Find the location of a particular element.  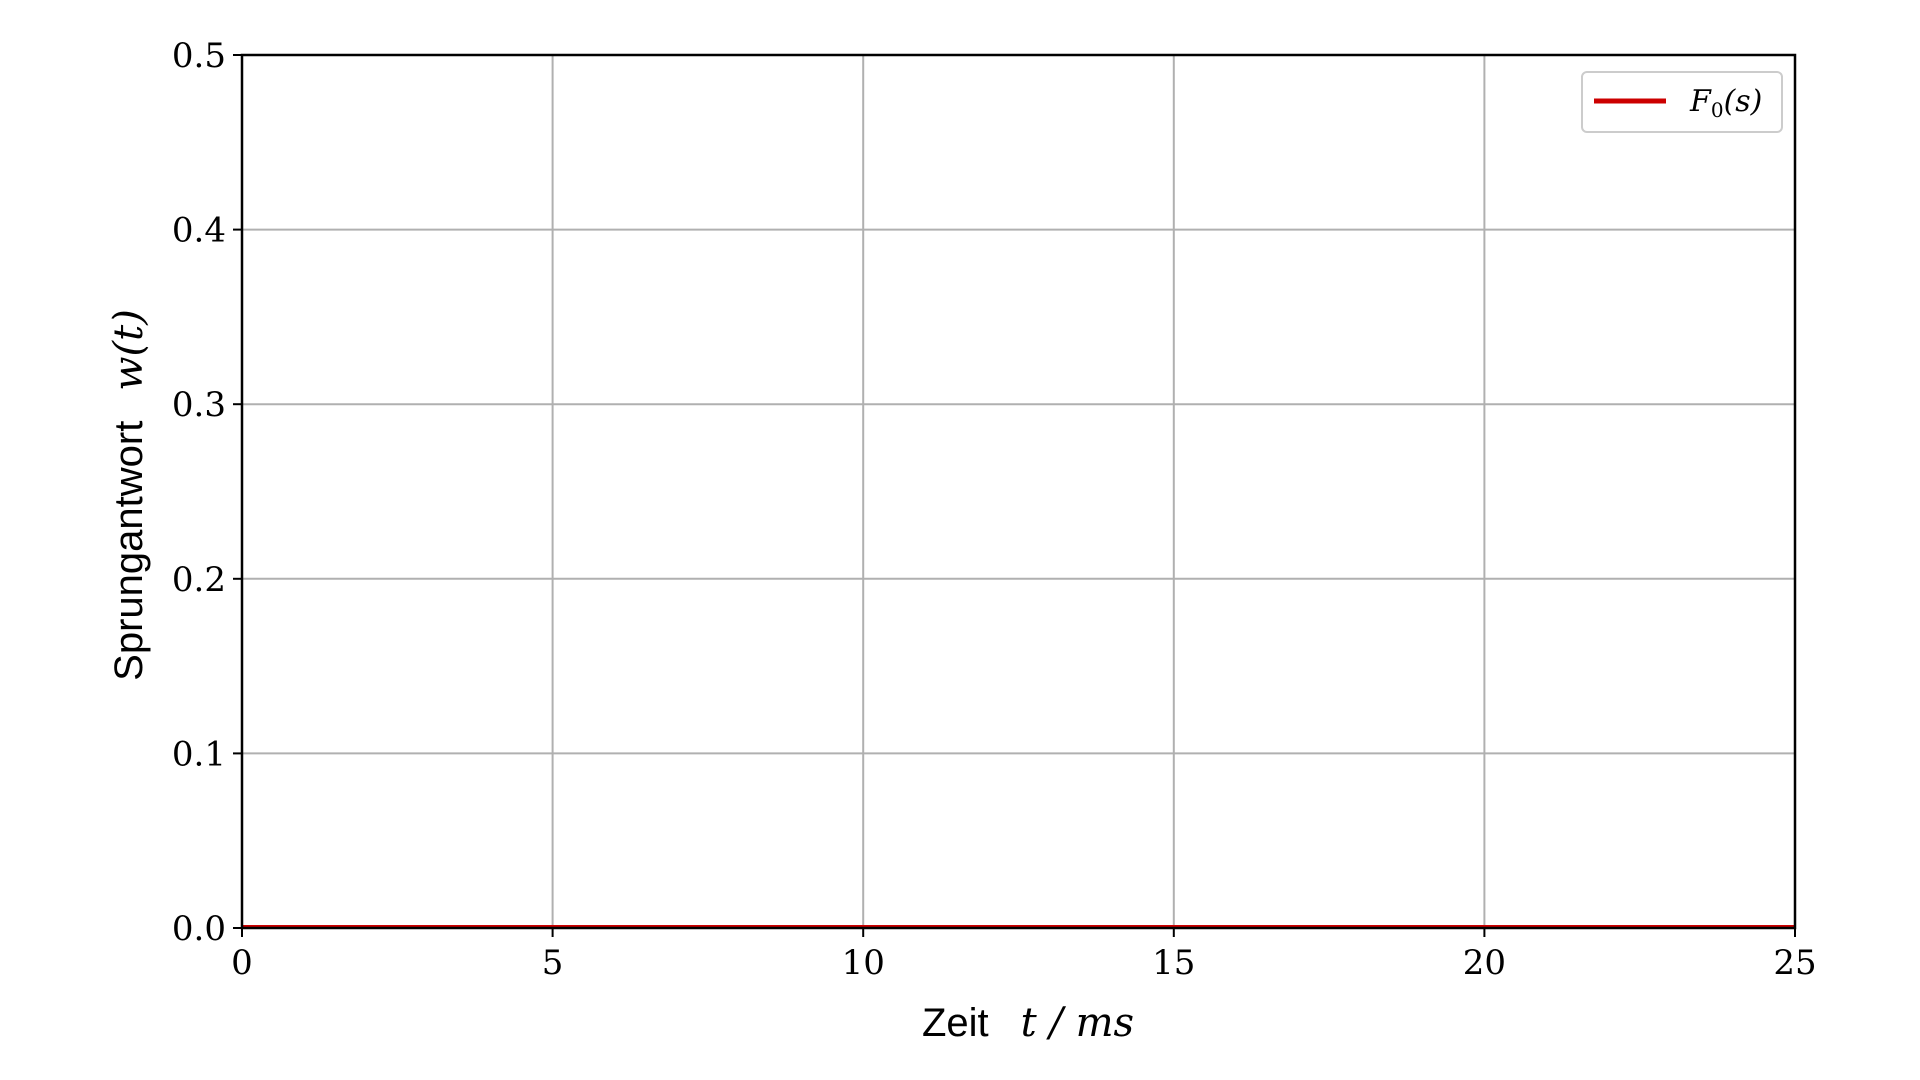

y-tick-label: 0.1 is located at coordinates (199, 754).